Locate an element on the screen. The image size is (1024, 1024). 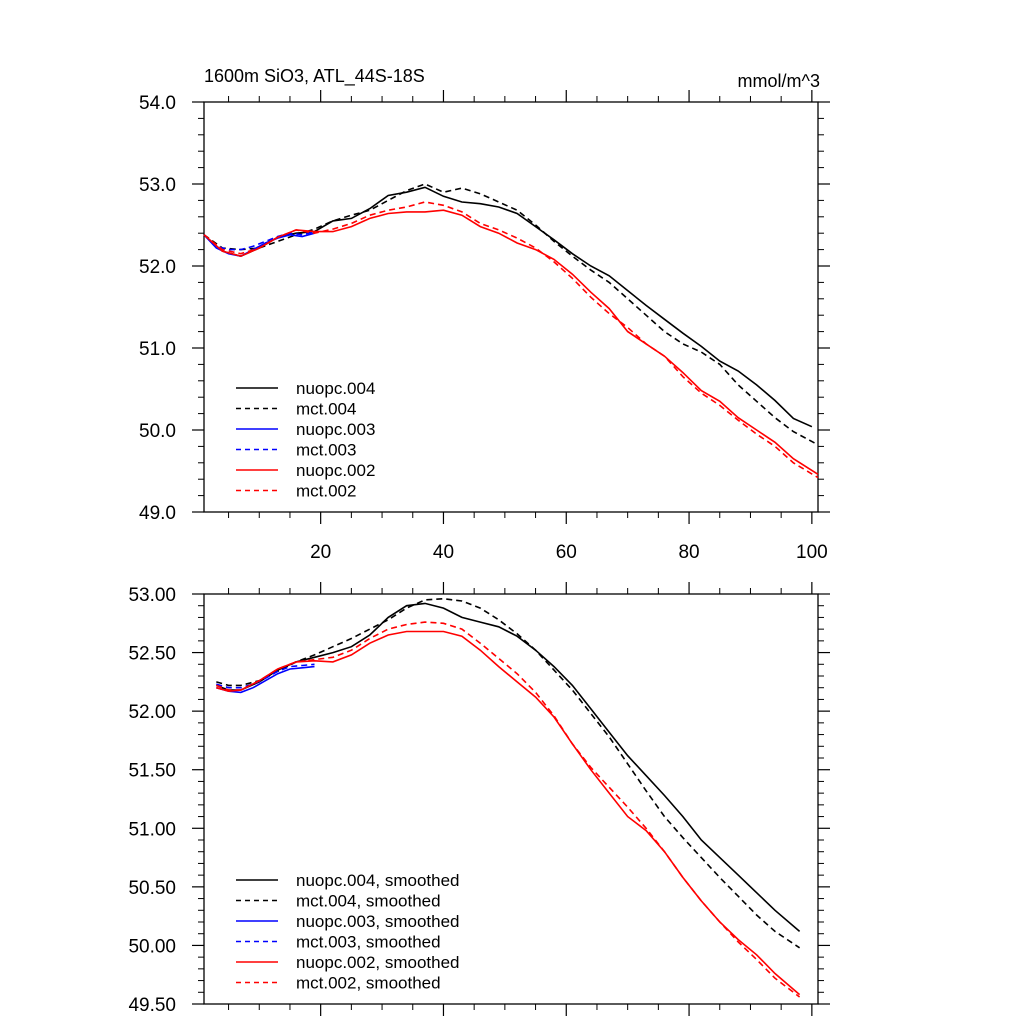
series-line-mct-003-smoothed is located at coordinates (265, 676).